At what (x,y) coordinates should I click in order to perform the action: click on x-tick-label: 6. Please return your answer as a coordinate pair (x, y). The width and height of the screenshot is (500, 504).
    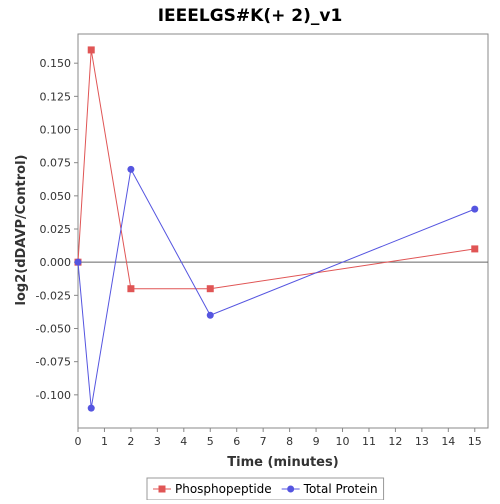
    Looking at the image, I should click on (236, 441).